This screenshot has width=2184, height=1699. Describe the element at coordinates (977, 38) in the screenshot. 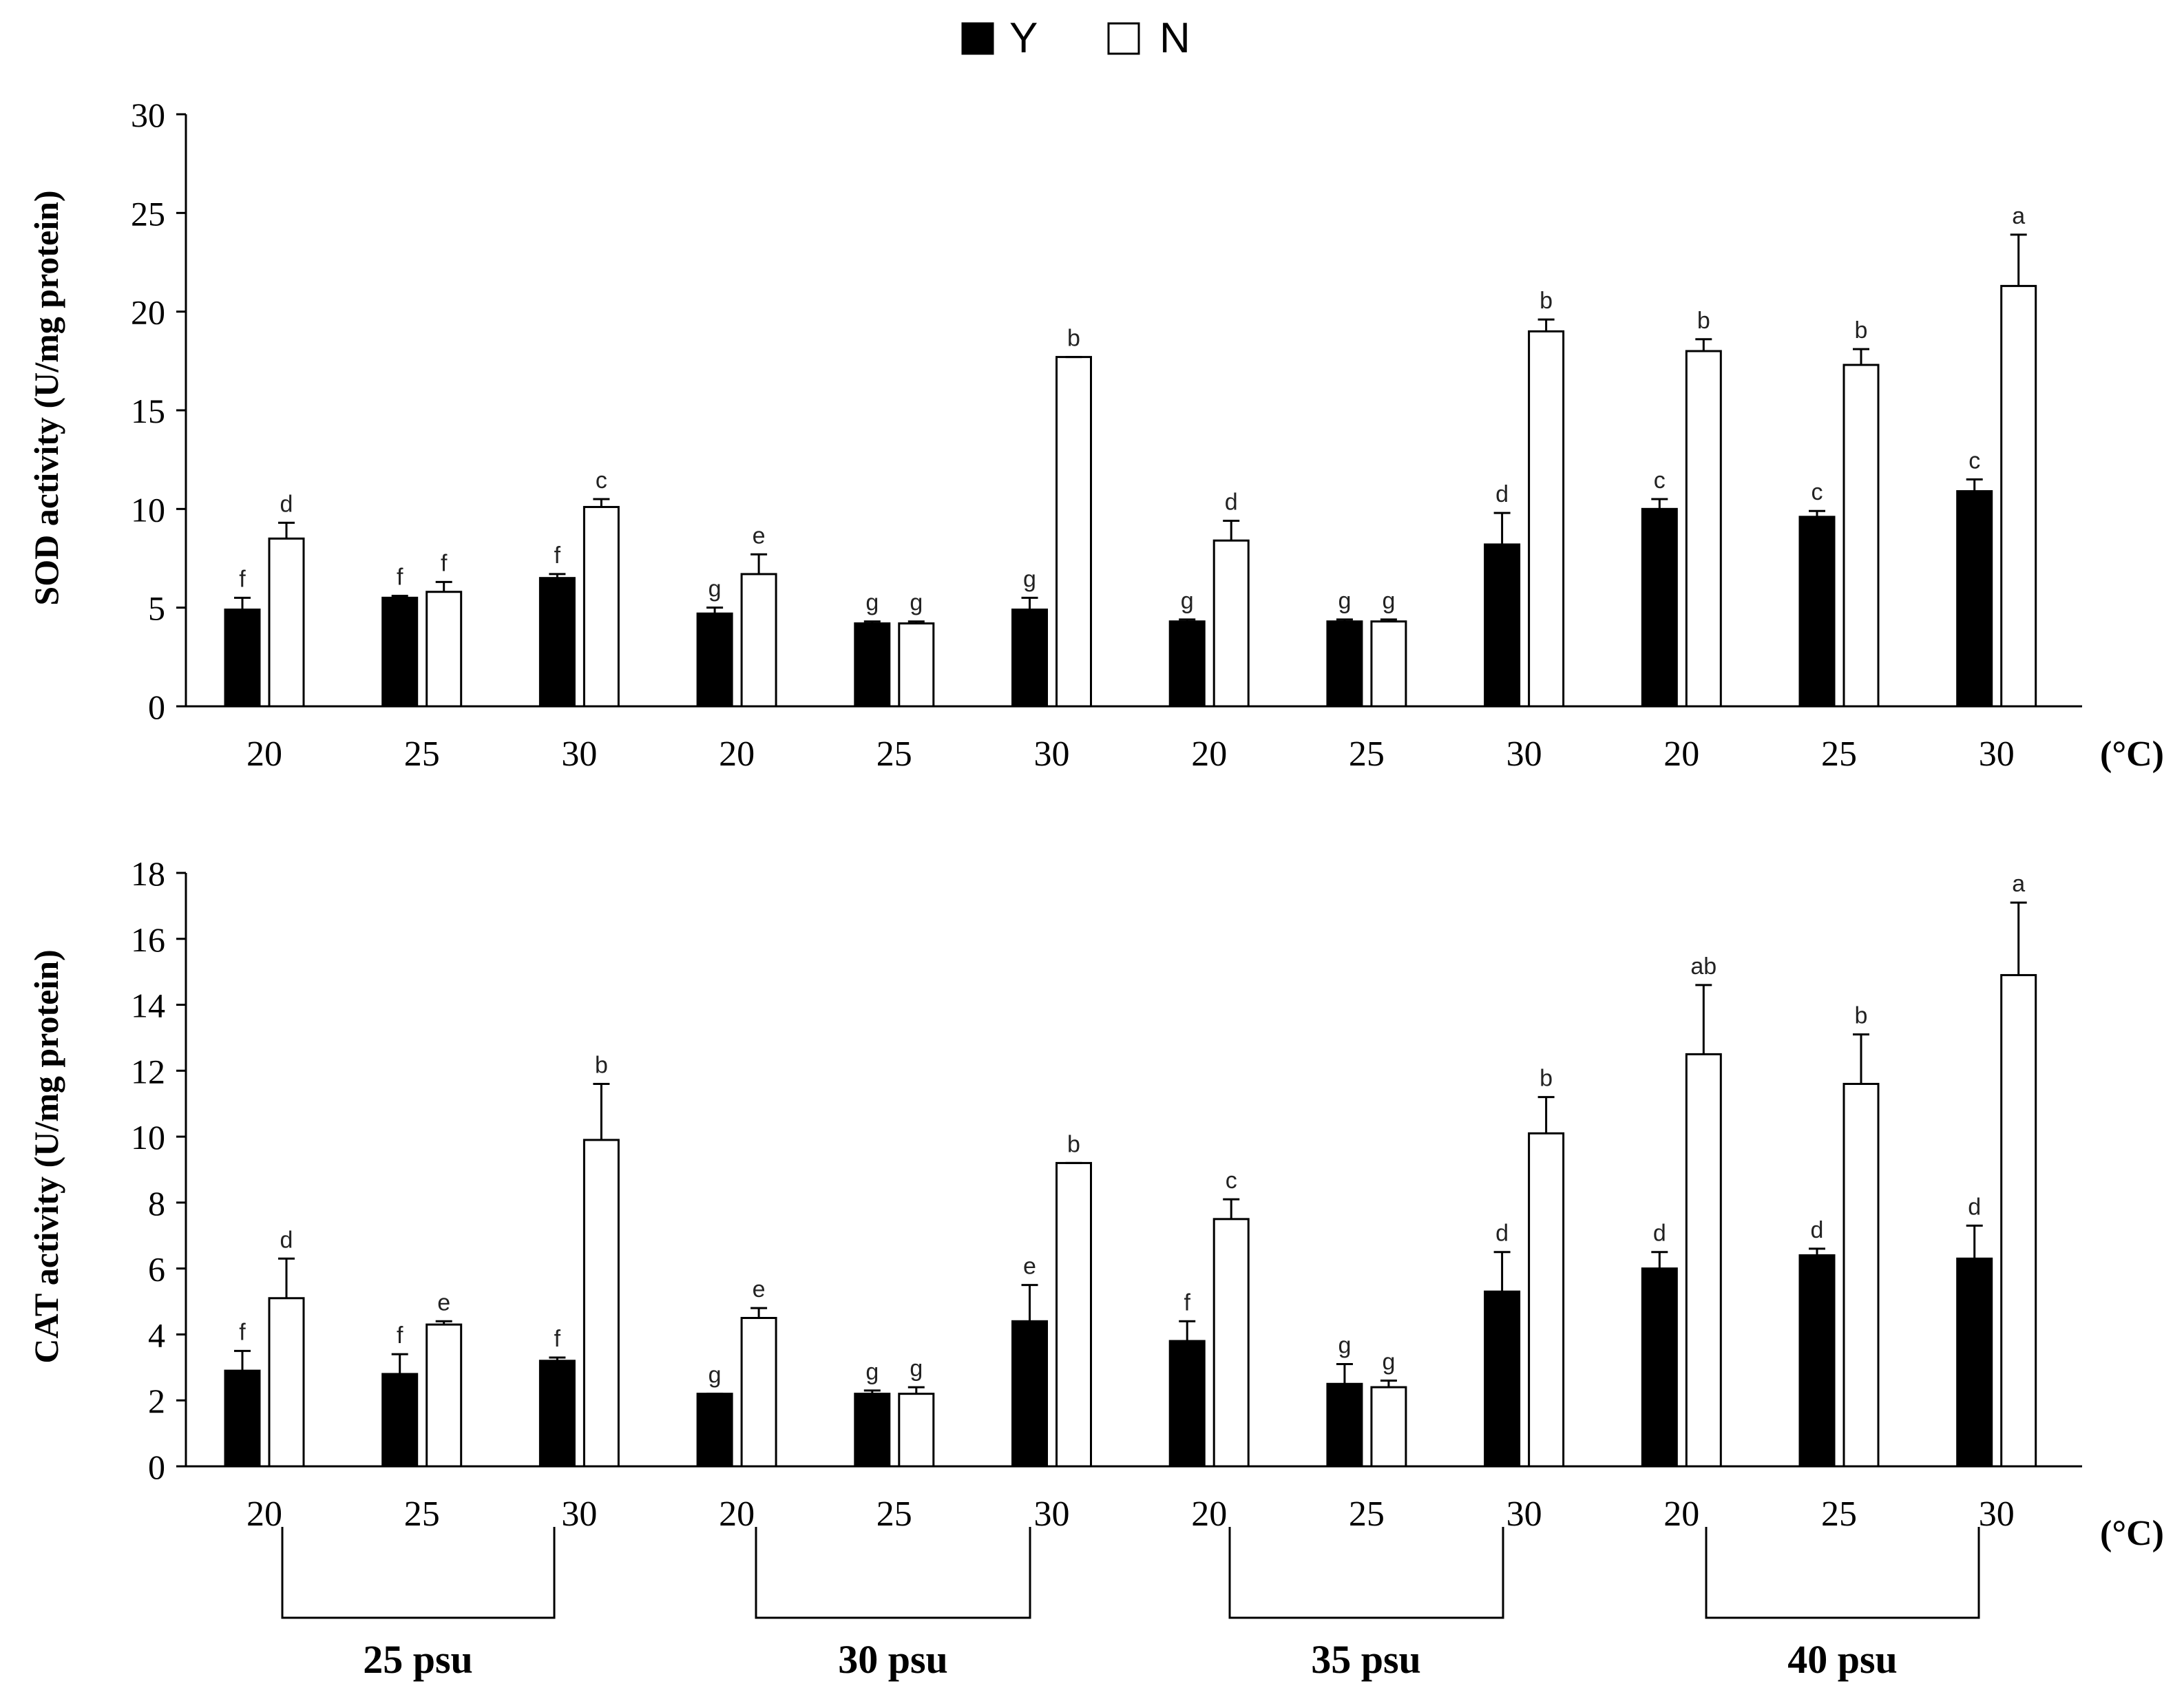

I see `legend-swatch-y` at that location.